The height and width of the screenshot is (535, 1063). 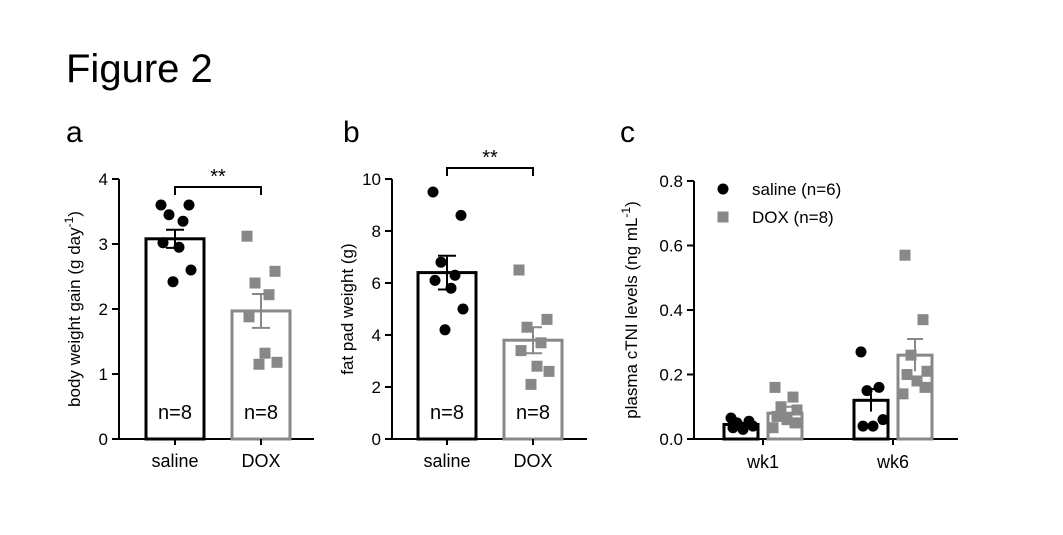 What do you see at coordinates (892, 462) in the screenshot?
I see `panel-c-x-tick-label: wk6` at bounding box center [892, 462].